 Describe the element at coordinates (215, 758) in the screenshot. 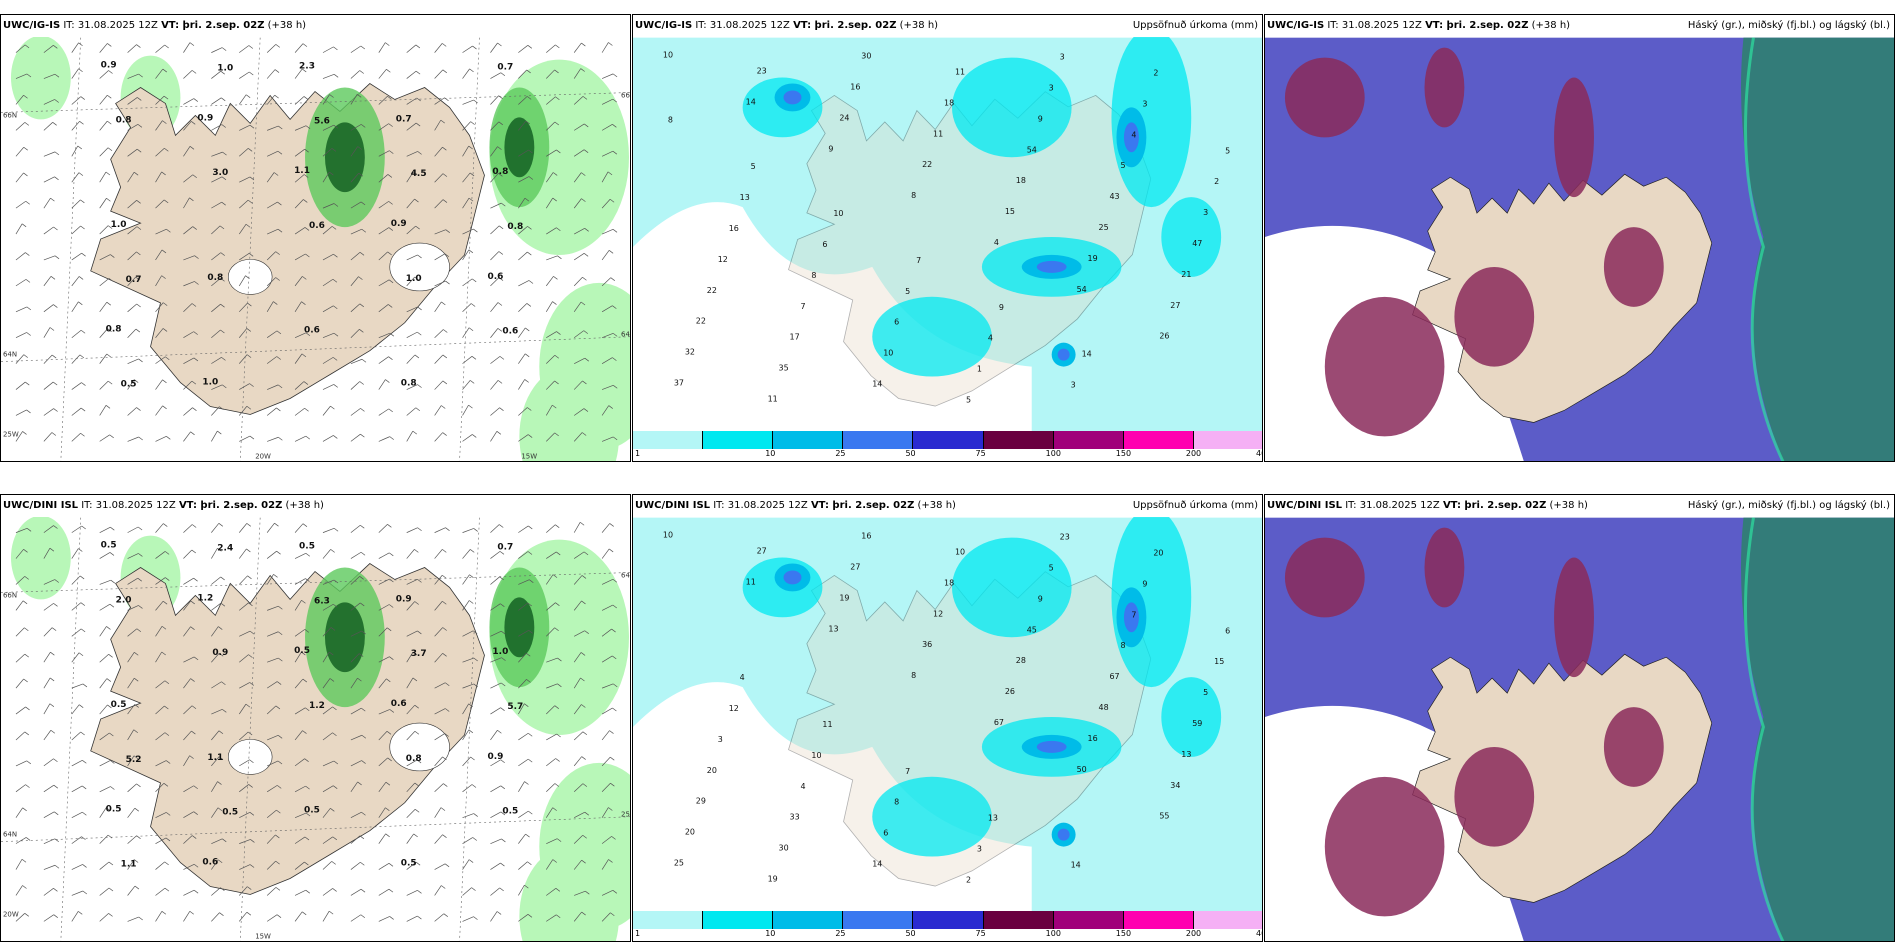

I see `precip-value-label: 1.1` at that location.